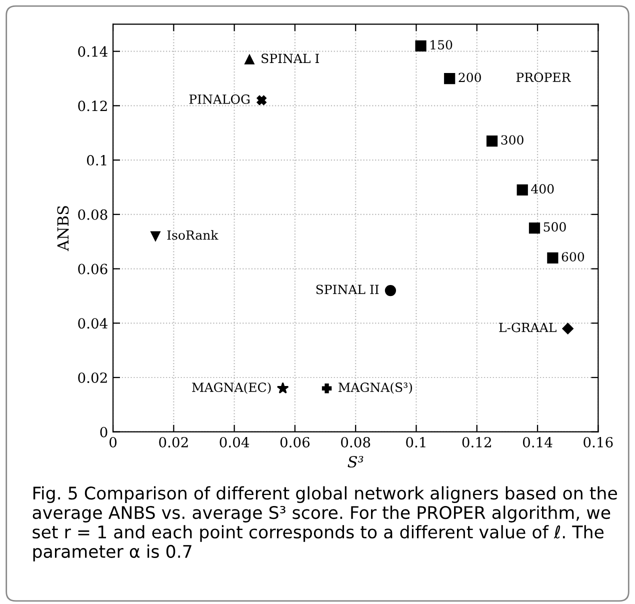 This screenshot has height=604, width=635. Describe the element at coordinates (598, 442) in the screenshot. I see `x-tick-label: 0.16` at that location.